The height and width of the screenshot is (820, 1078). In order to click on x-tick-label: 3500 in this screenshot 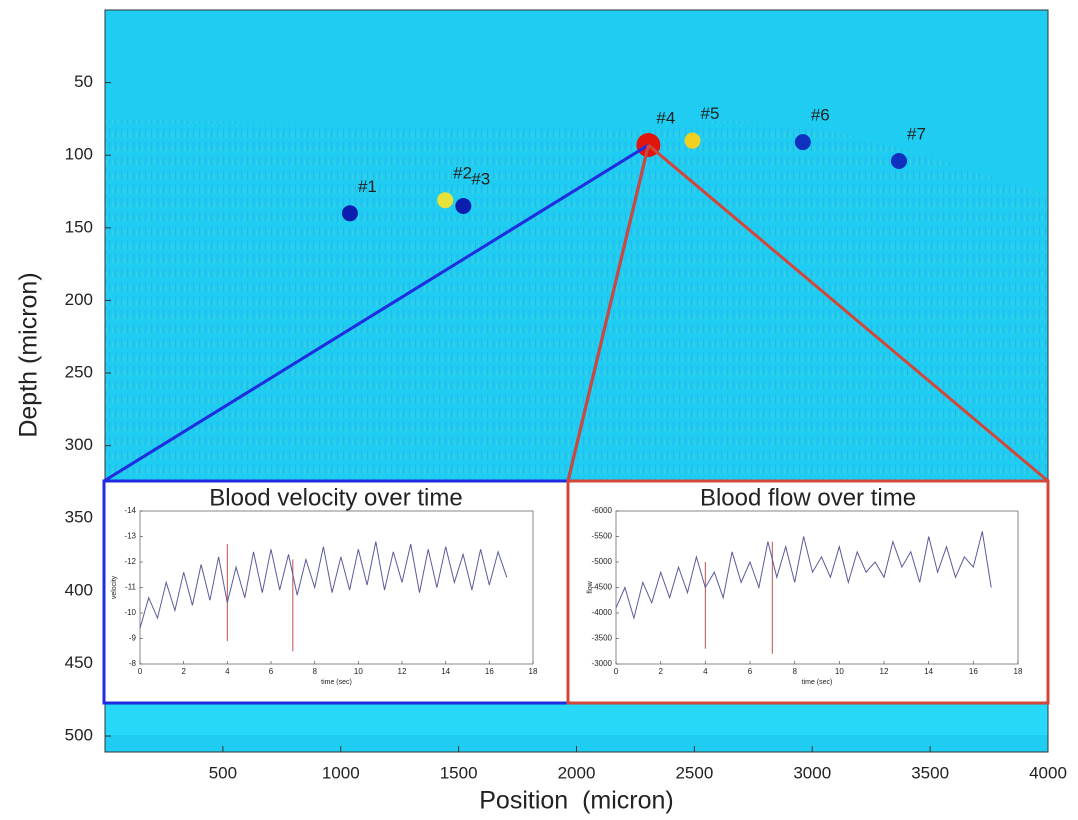, I will do `click(930, 772)`.